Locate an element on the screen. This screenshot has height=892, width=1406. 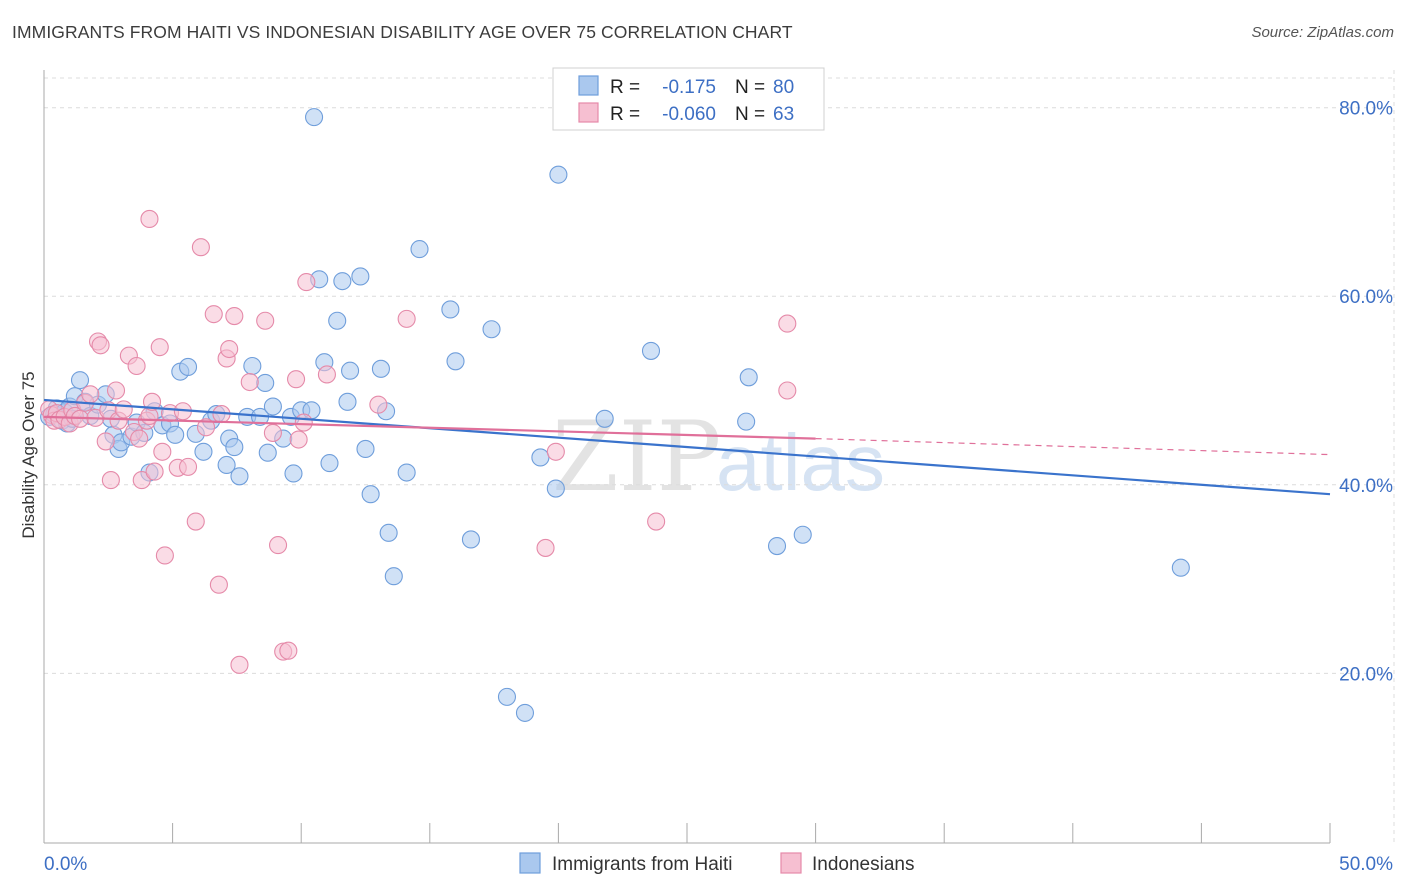
haiti-trend-line is located at coordinates (687, 447).